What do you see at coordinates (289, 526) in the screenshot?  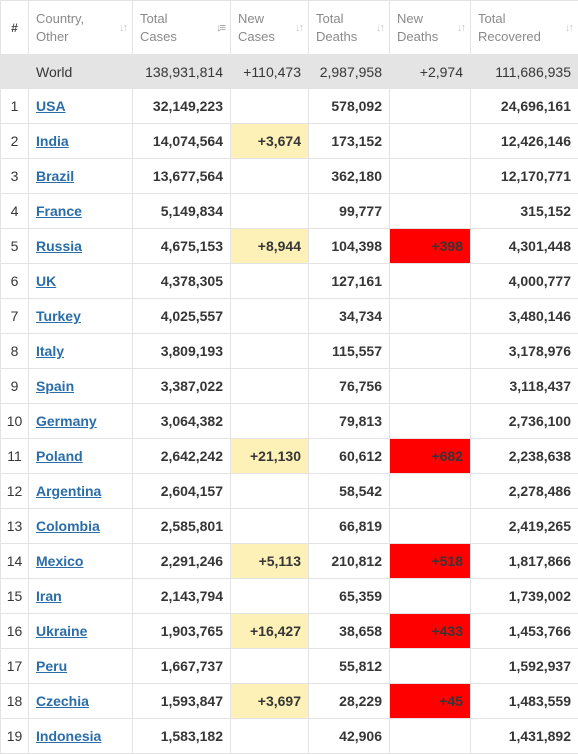 I see `table-row: 13 Colombia 2,585,801 66,819 2,419,265` at bounding box center [289, 526].